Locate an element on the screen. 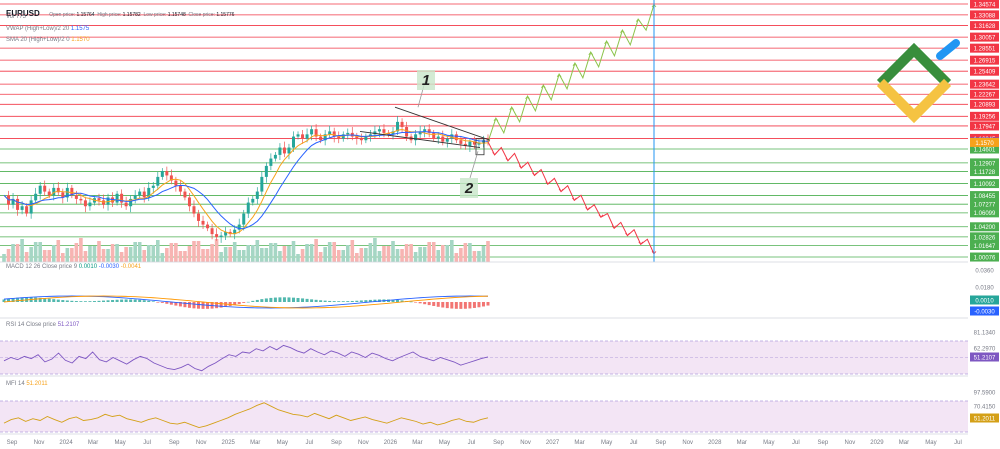 The height and width of the screenshot is (449, 1000). sma-line is located at coordinates (246, 181).